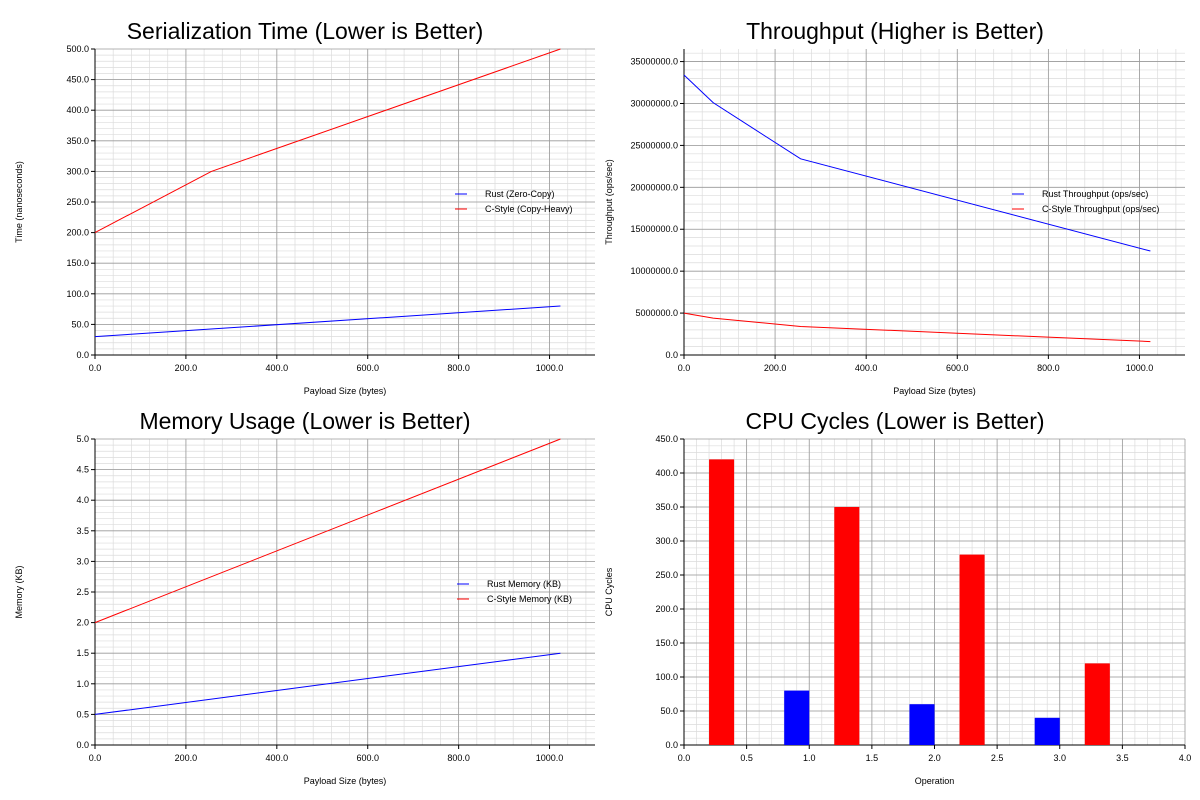 The width and height of the screenshot is (1200, 800). What do you see at coordinates (895, 31) in the screenshot?
I see `chart-title: Throughput (Higher is Better)` at bounding box center [895, 31].